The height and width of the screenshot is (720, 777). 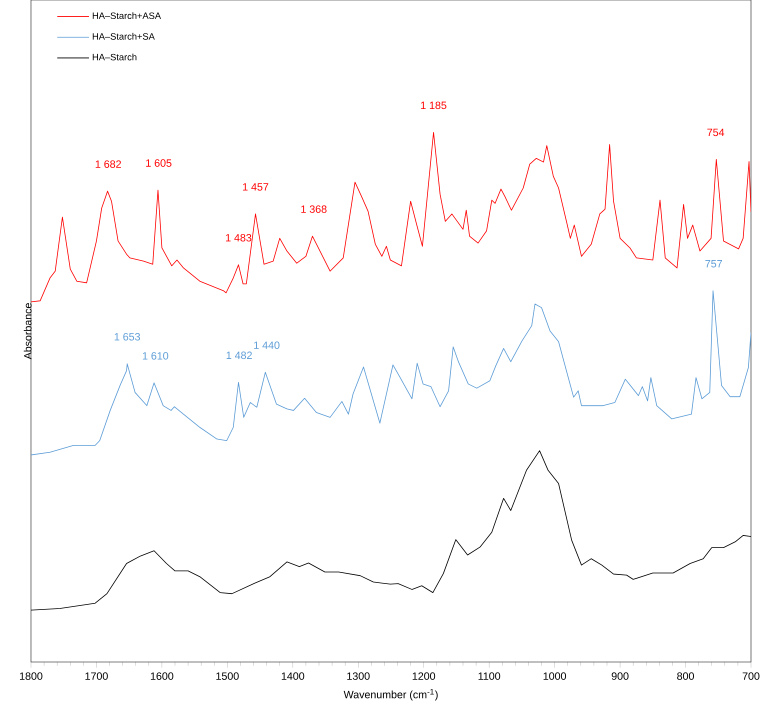 I want to click on annotation: 757, so click(x=713, y=264).